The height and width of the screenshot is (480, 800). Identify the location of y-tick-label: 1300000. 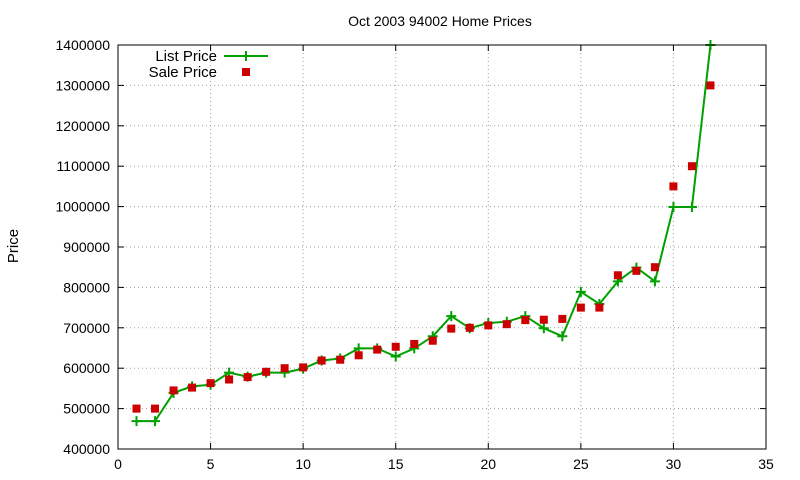
(82, 85).